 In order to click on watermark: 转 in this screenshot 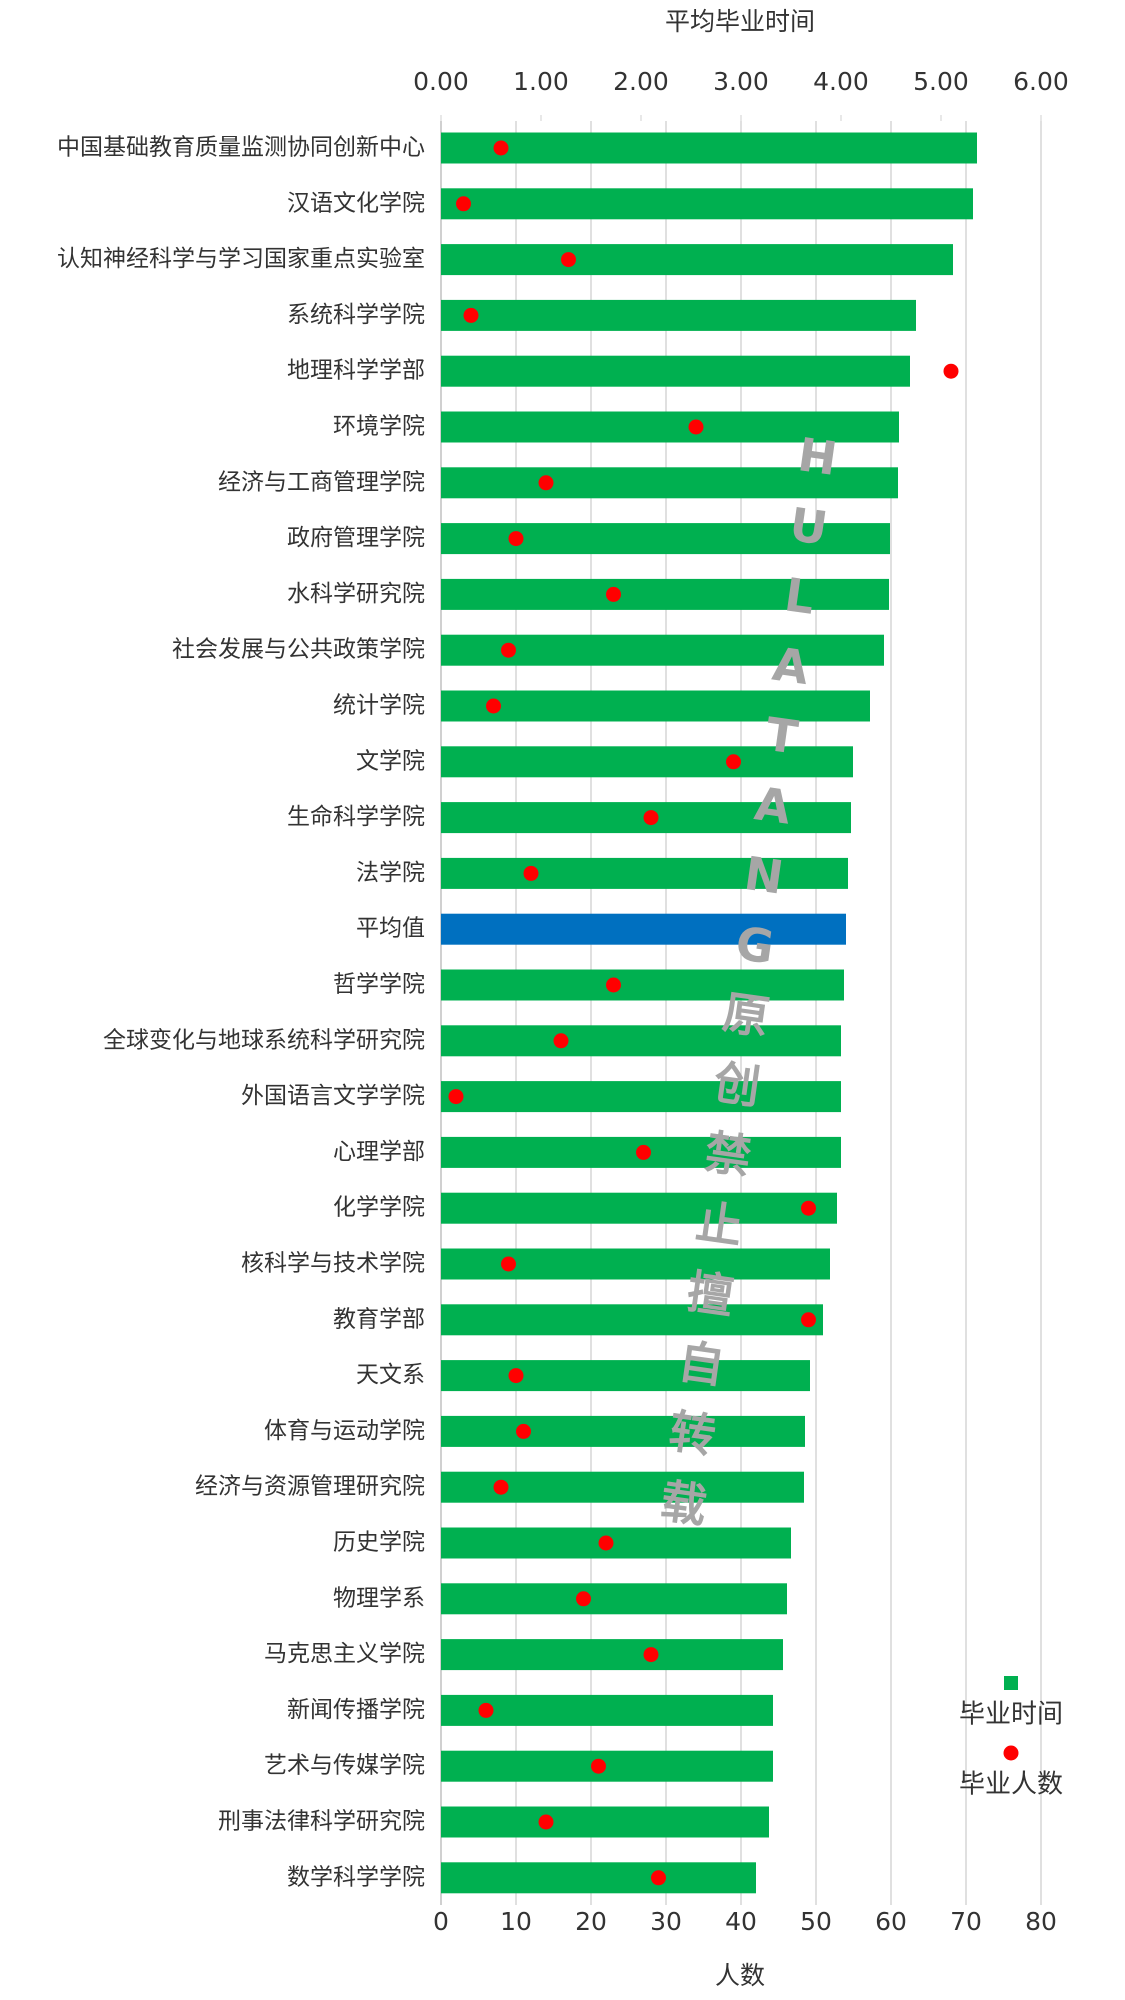, I will do `click(692, 1434)`.